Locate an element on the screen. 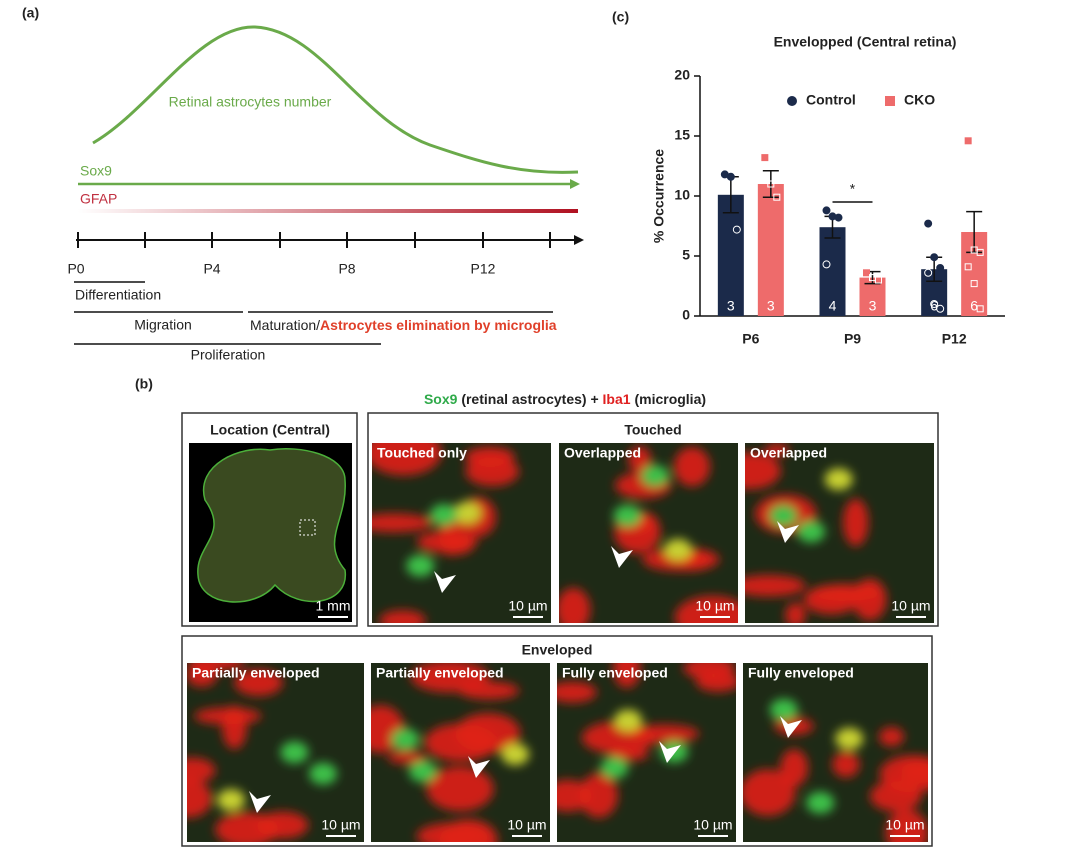 Image resolution: width=1080 pixels, height=860 pixels. phase-label: Maturation/ is located at coordinates (285, 325).